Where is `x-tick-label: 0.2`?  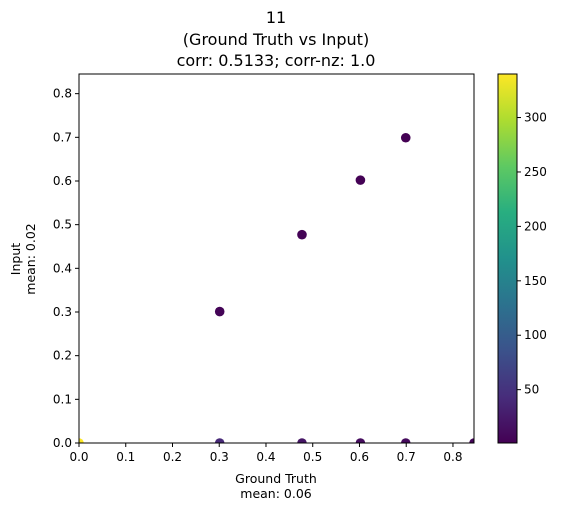 x-tick-label: 0.2 is located at coordinates (172, 457).